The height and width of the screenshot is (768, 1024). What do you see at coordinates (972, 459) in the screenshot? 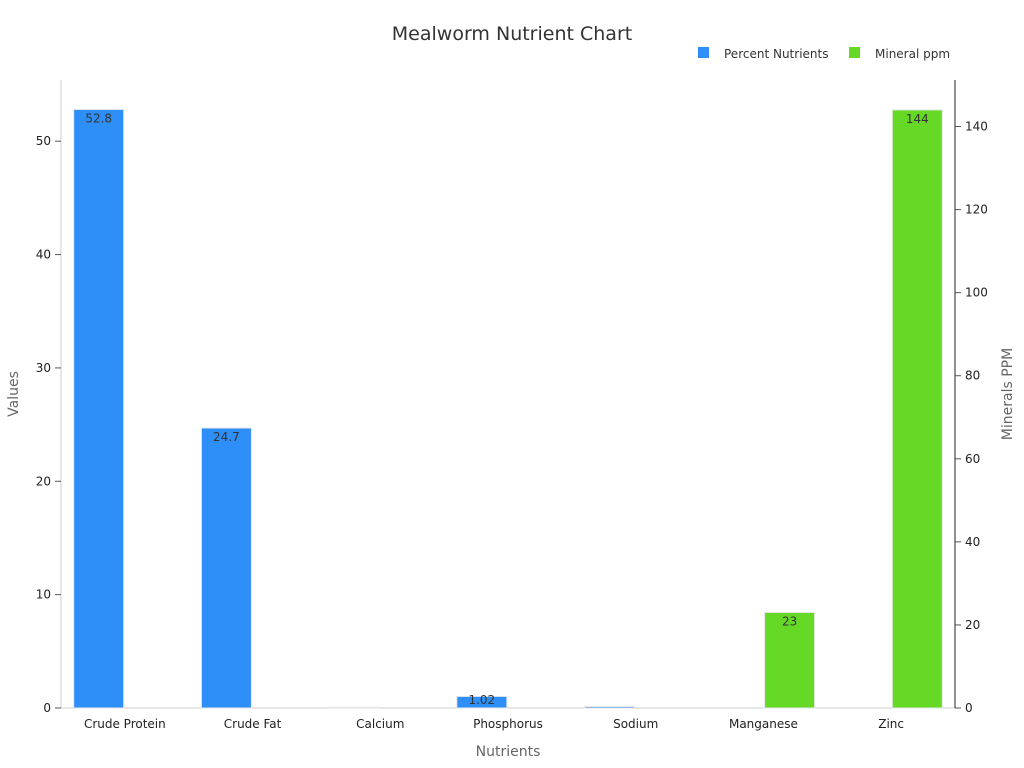
I see `right-tick-label: 60` at bounding box center [972, 459].